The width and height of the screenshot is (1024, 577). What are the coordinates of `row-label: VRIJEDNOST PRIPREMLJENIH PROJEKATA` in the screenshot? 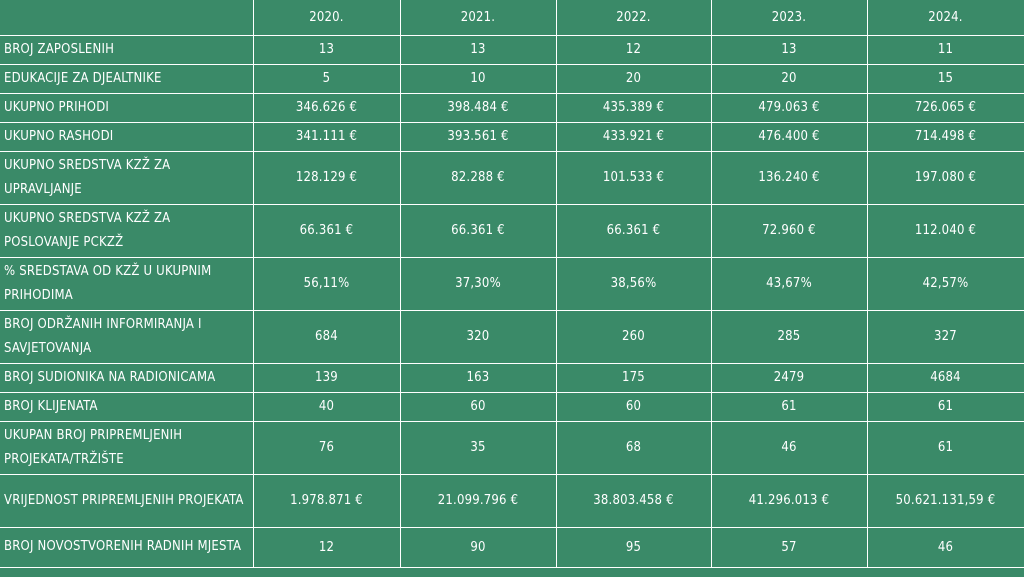 It's located at (127, 500).